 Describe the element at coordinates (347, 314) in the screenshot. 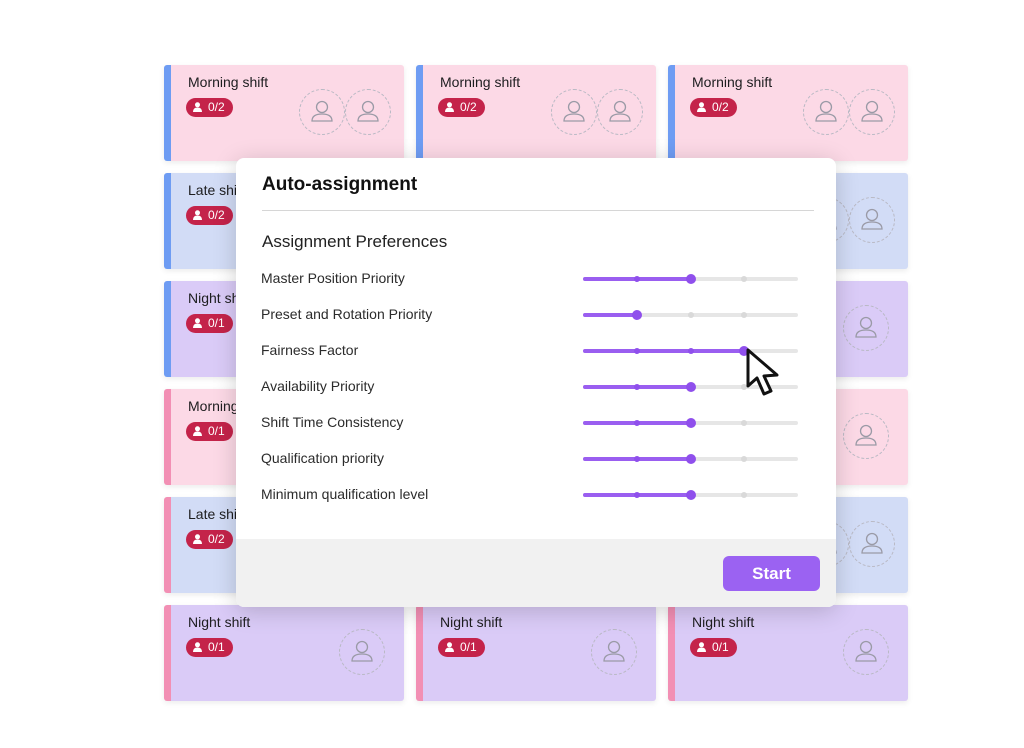

I see `slider-label: Preset and Rotation Priority` at that location.